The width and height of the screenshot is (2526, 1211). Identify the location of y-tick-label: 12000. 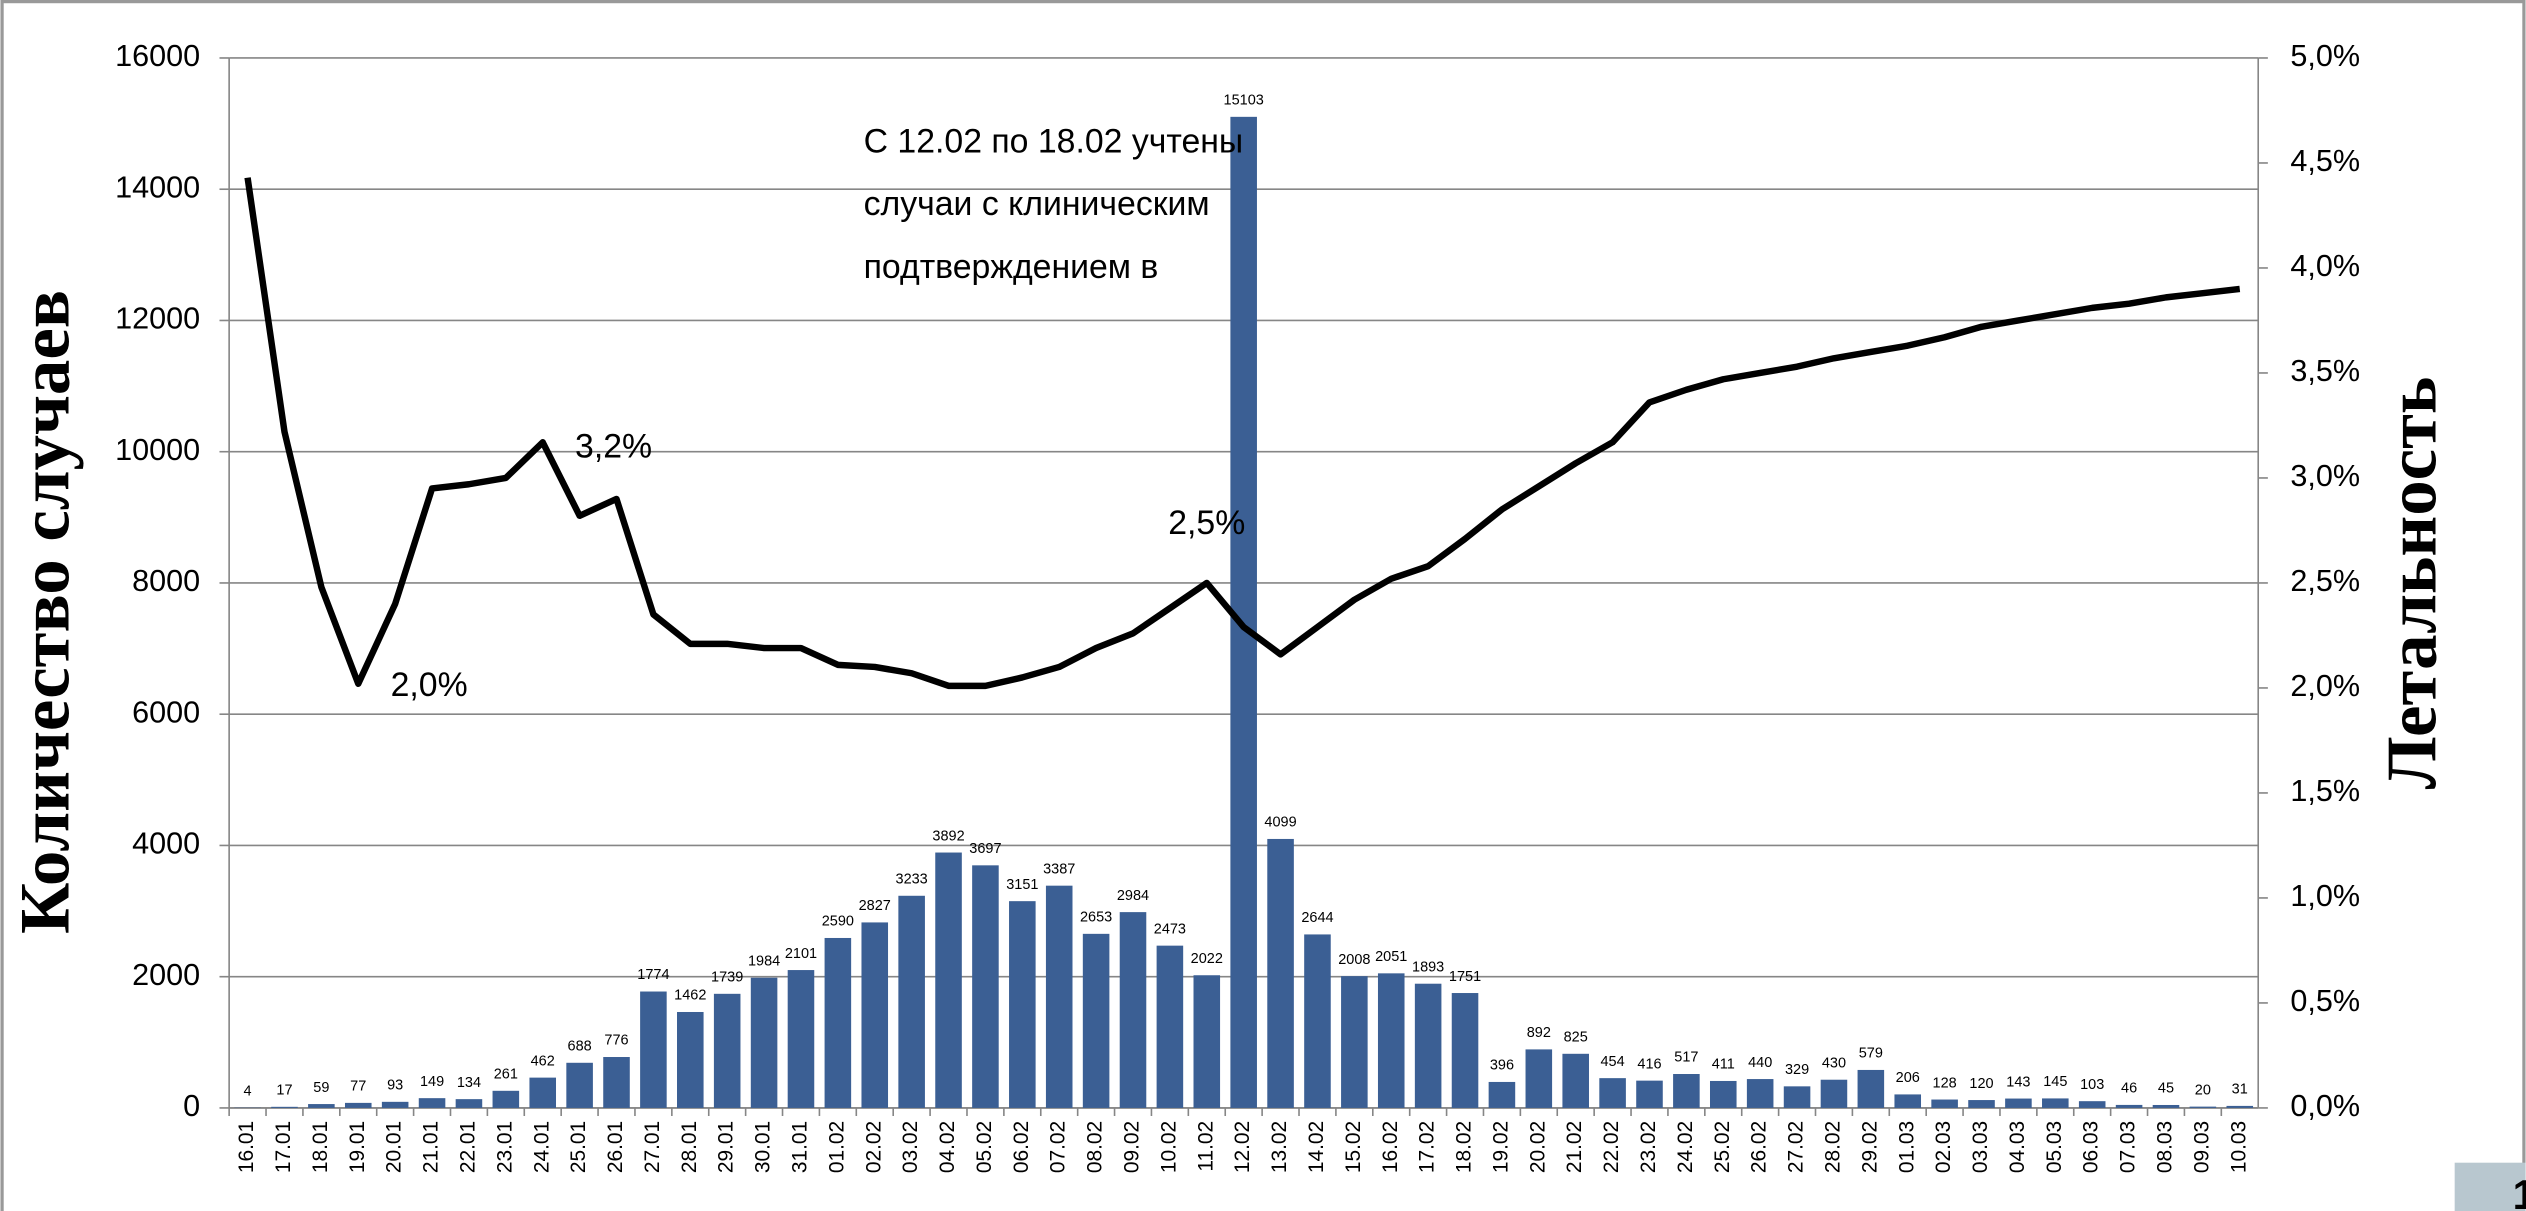
(157, 319).